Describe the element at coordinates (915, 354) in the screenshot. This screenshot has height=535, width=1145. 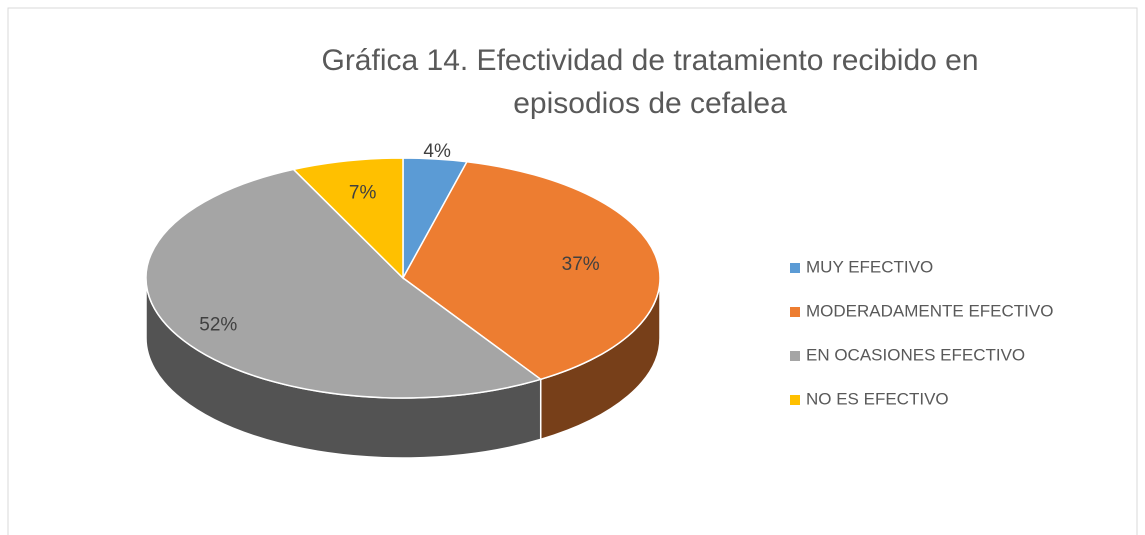
I see `legend-label: EN OCASIONES EFECTIVO` at that location.